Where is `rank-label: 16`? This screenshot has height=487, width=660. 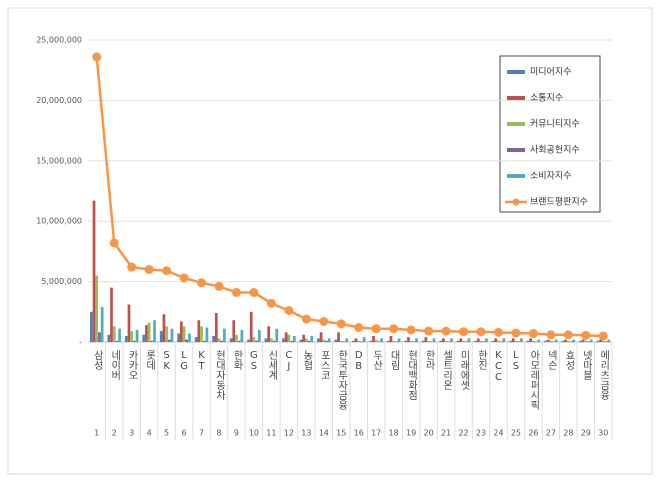 rank-label: 16 is located at coordinates (359, 433).